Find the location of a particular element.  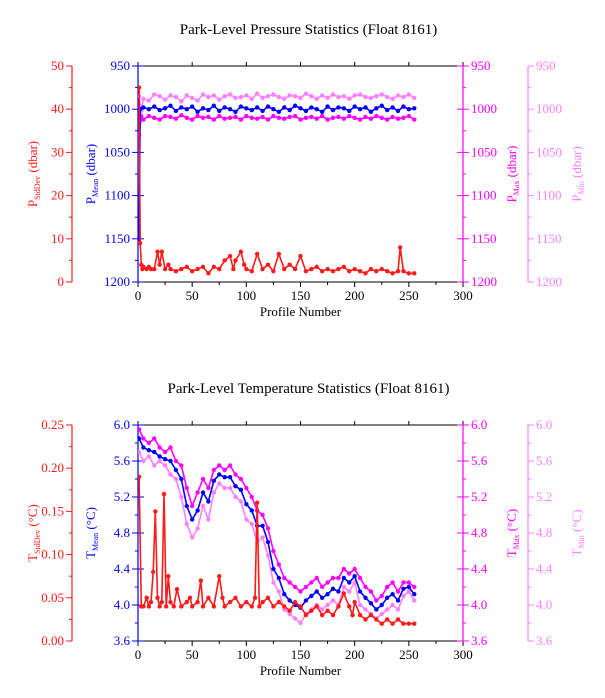

data-layer is located at coordinates (277, 526).